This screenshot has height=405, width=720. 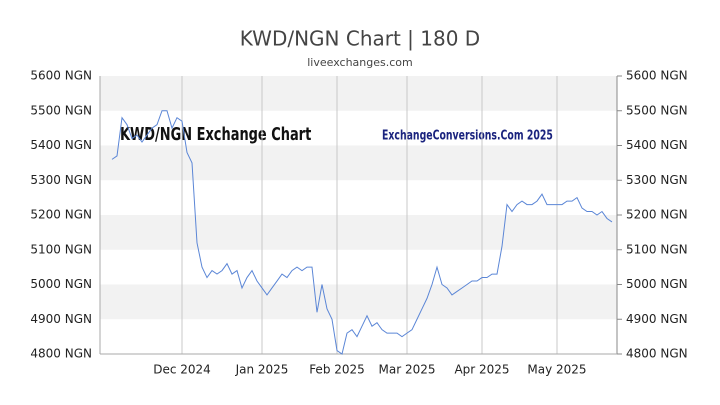 I want to click on x-tick-label: Mar 2025, so click(x=407, y=370).